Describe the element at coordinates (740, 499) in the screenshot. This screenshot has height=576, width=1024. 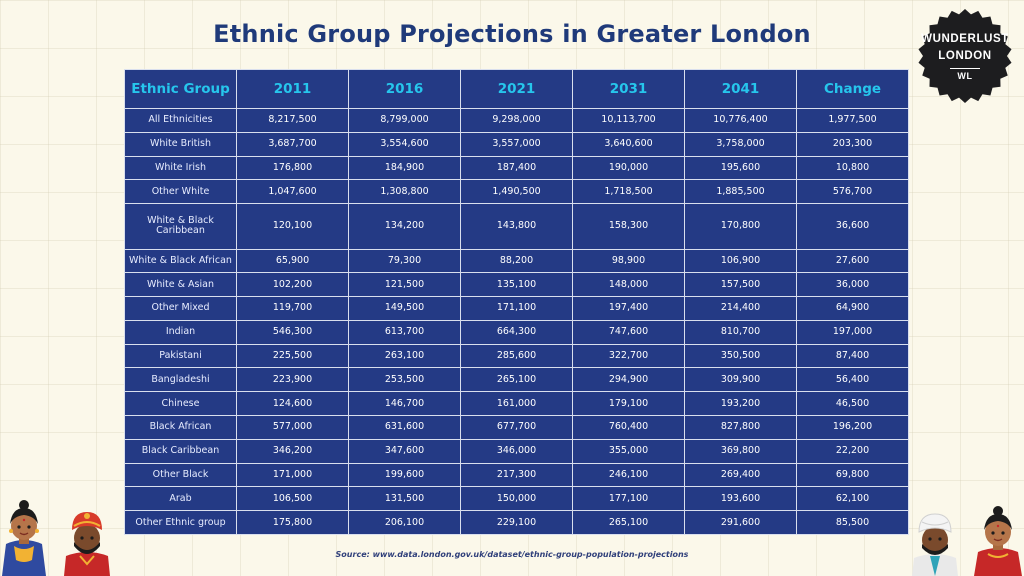
I see `cell-y2041: 193,600` at that location.